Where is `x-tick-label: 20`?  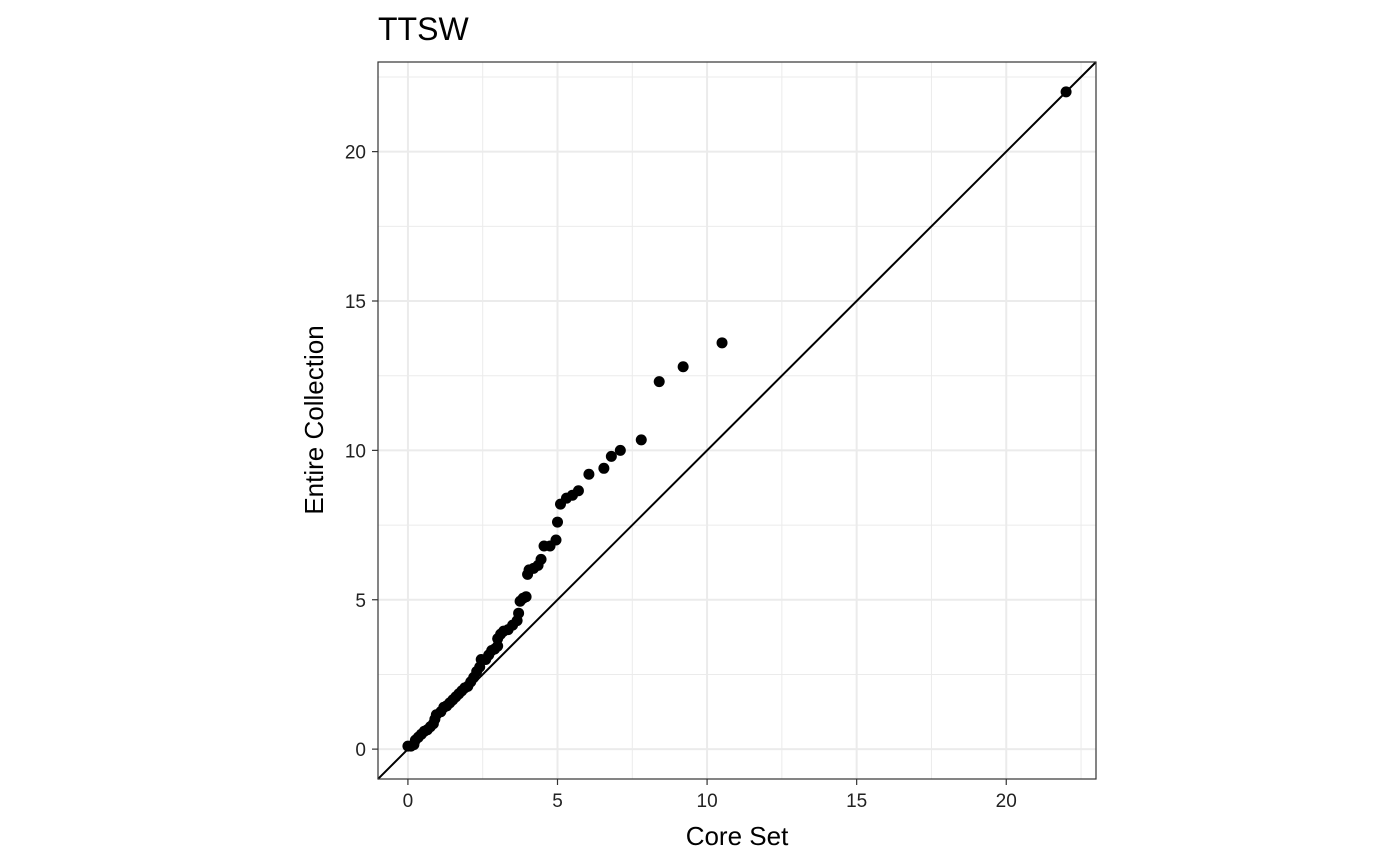
x-tick-label: 20 is located at coordinates (1006, 801).